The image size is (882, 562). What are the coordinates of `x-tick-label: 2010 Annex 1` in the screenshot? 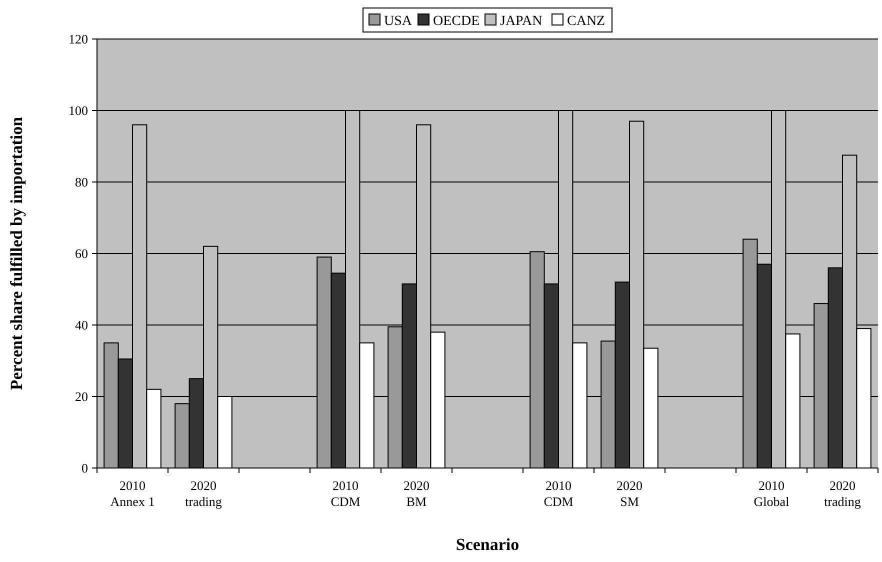 It's located at (132, 493).